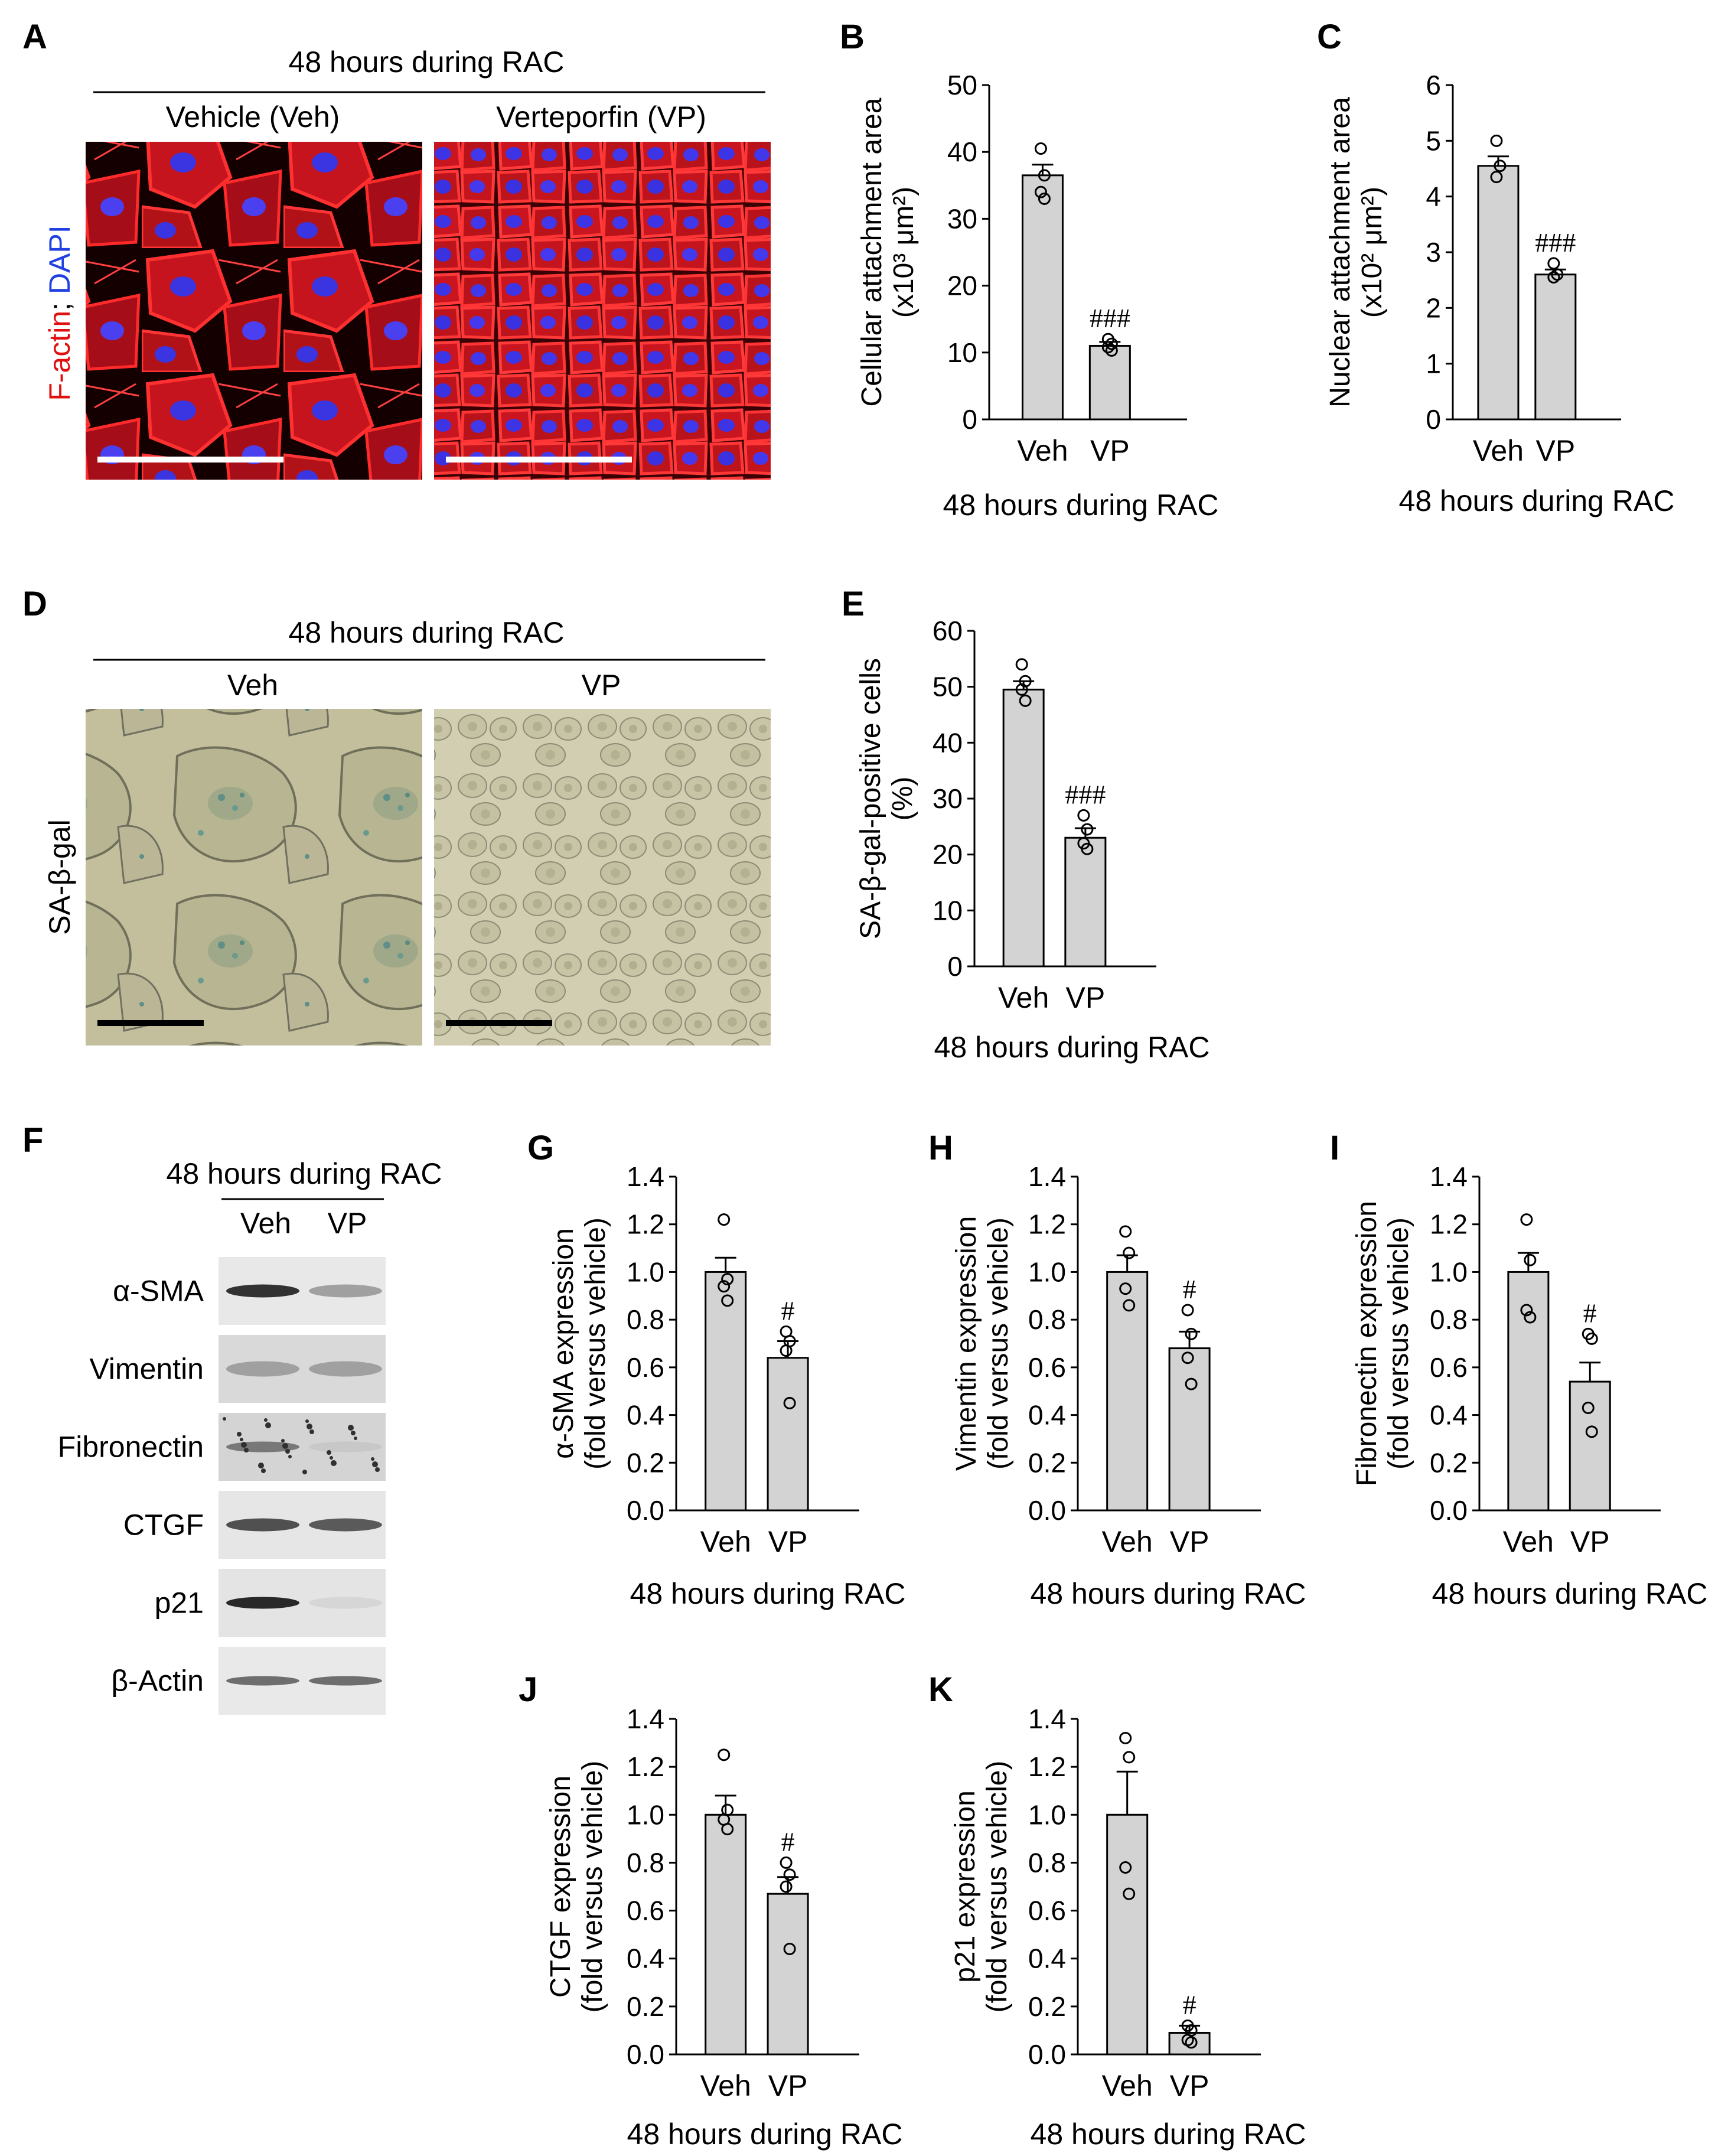 The image size is (1728, 2156). I want to click on micrograph-vehicle-sabgal, so click(254, 877).